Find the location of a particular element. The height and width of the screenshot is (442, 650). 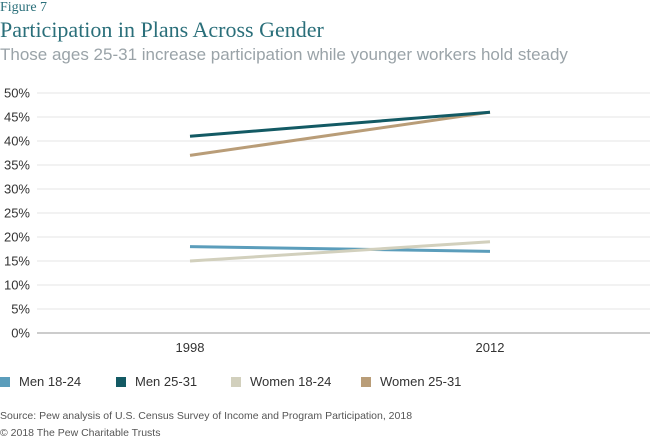

legend-label: Women 18-24 is located at coordinates (291, 381).